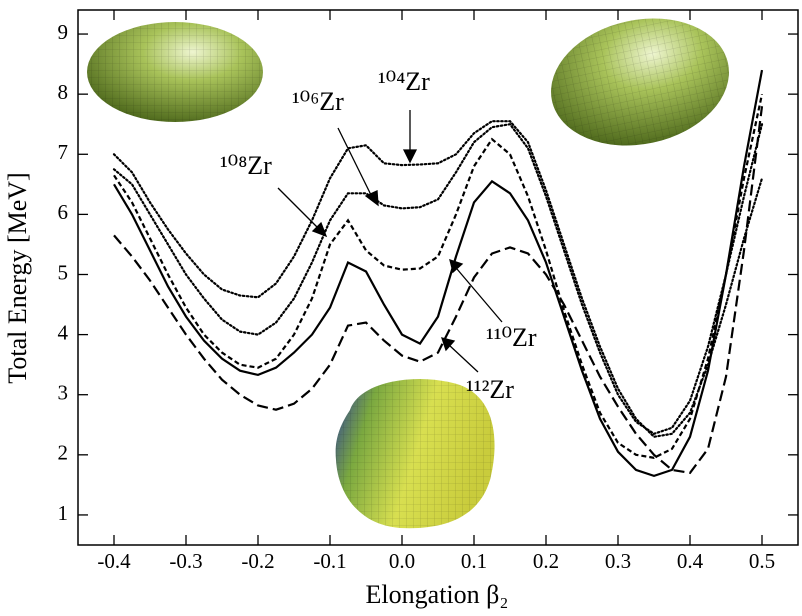  Describe the element at coordinates (415, 453) in the screenshot. I see `shape-pear` at that location.